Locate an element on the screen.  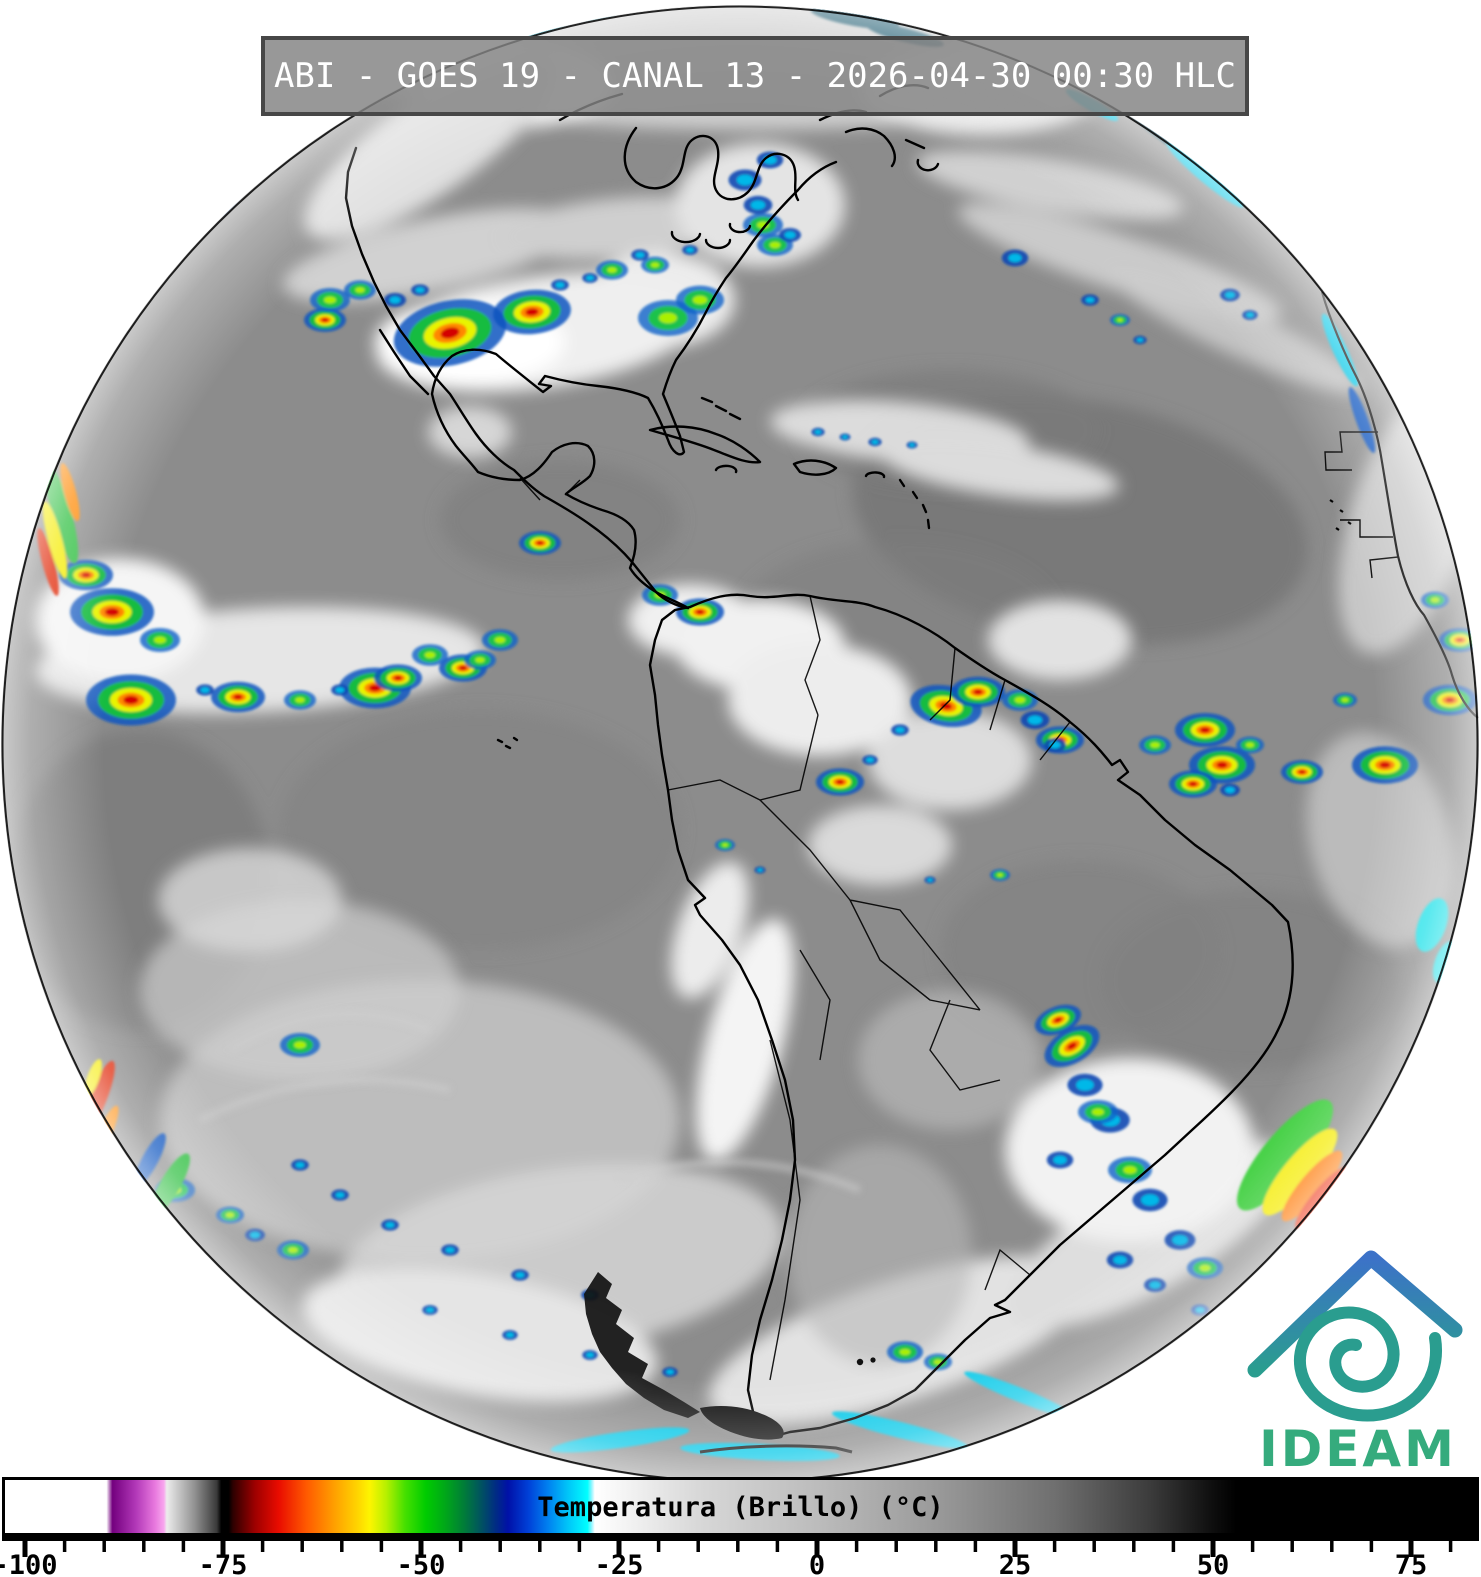
colorbar-label: Temperatura (Brillo) (°C) is located at coordinates (740, 1507).